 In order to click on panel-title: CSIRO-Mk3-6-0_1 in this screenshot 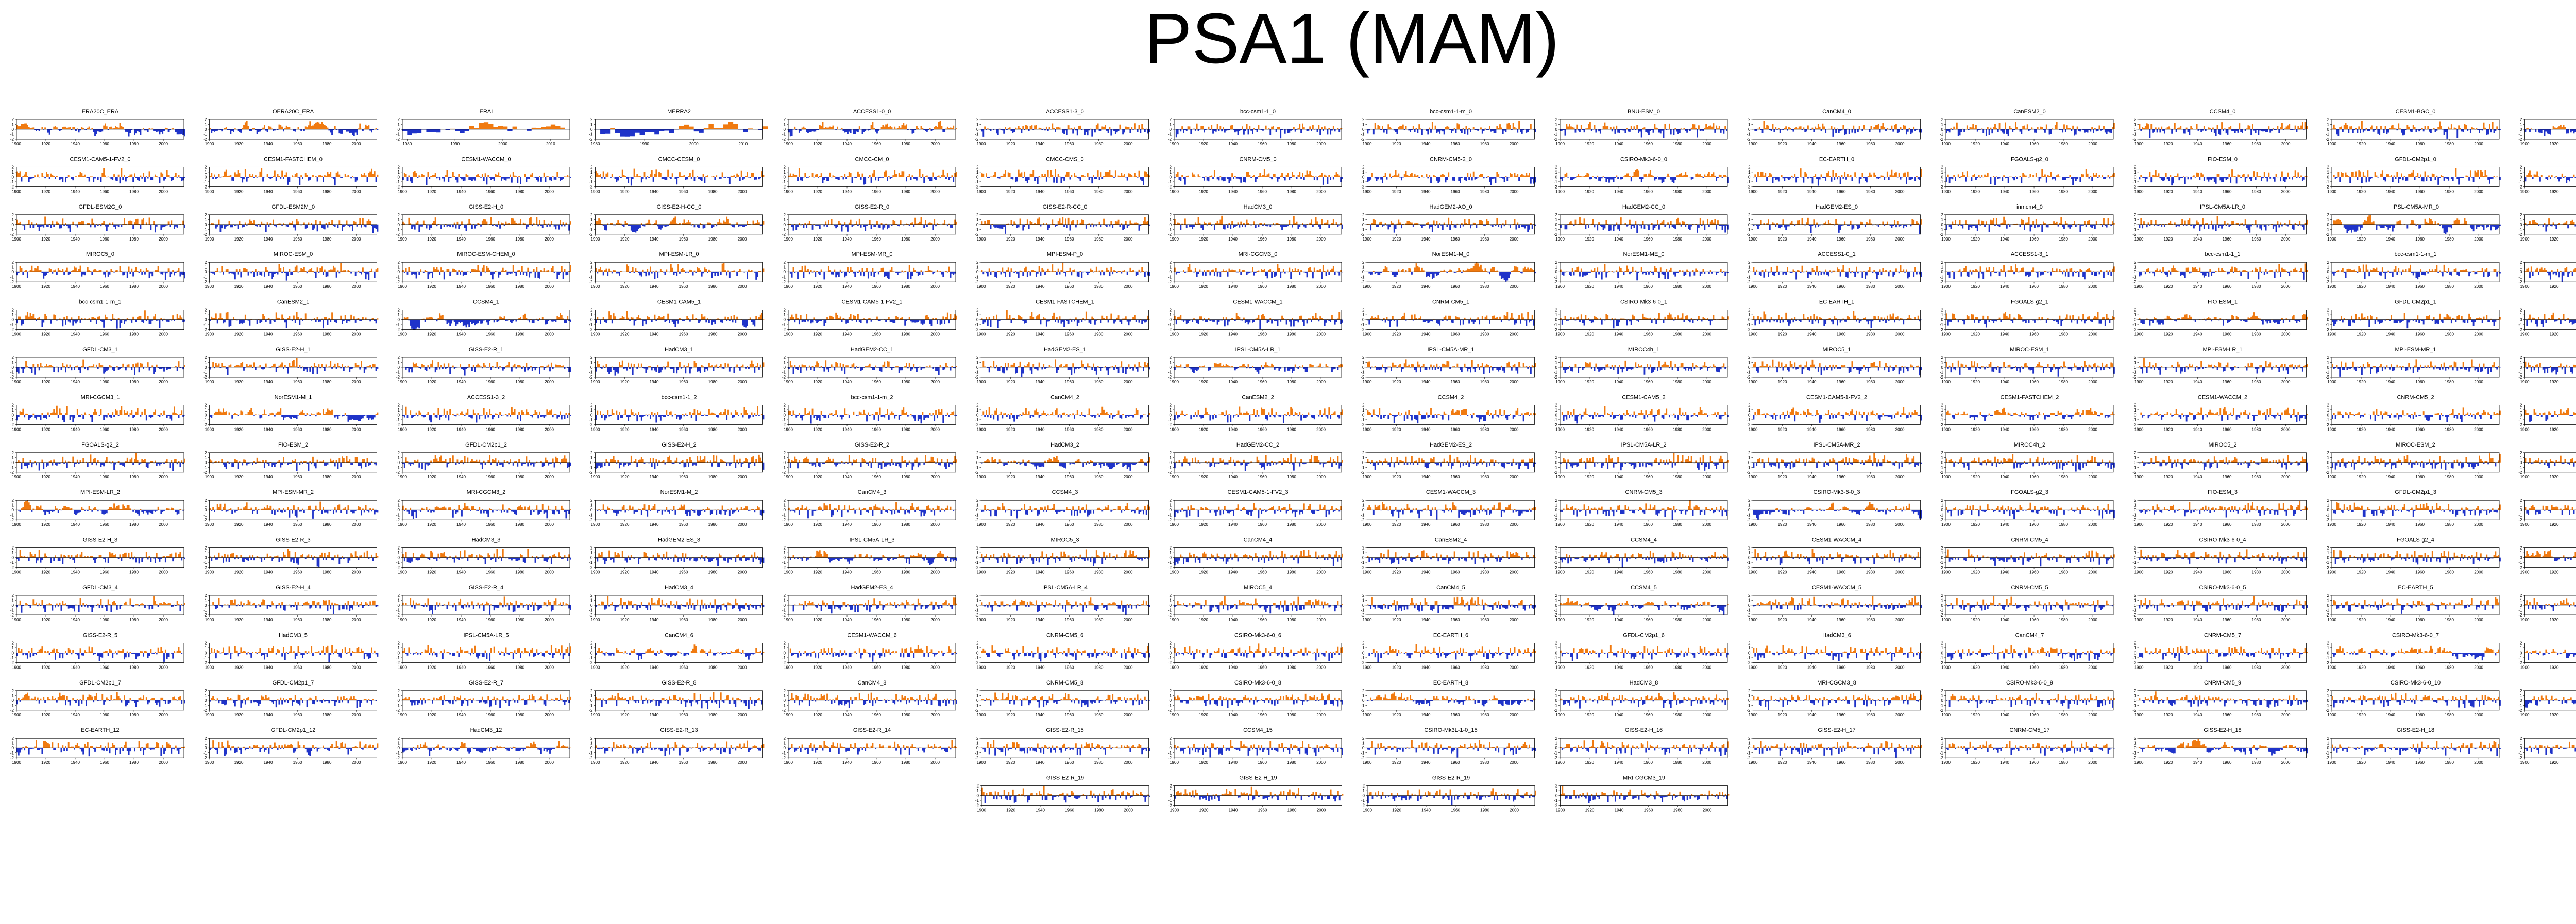, I will do `click(1643, 302)`.